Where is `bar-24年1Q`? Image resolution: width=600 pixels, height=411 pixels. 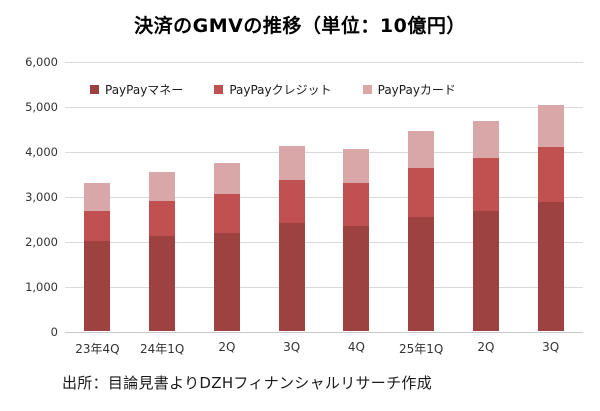 bar-24年1Q is located at coordinates (162, 251).